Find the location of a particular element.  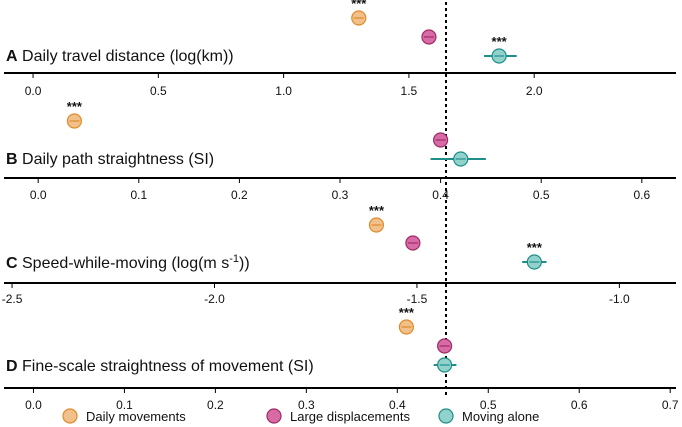

x-tick-label: 2.0 is located at coordinates (534, 91).